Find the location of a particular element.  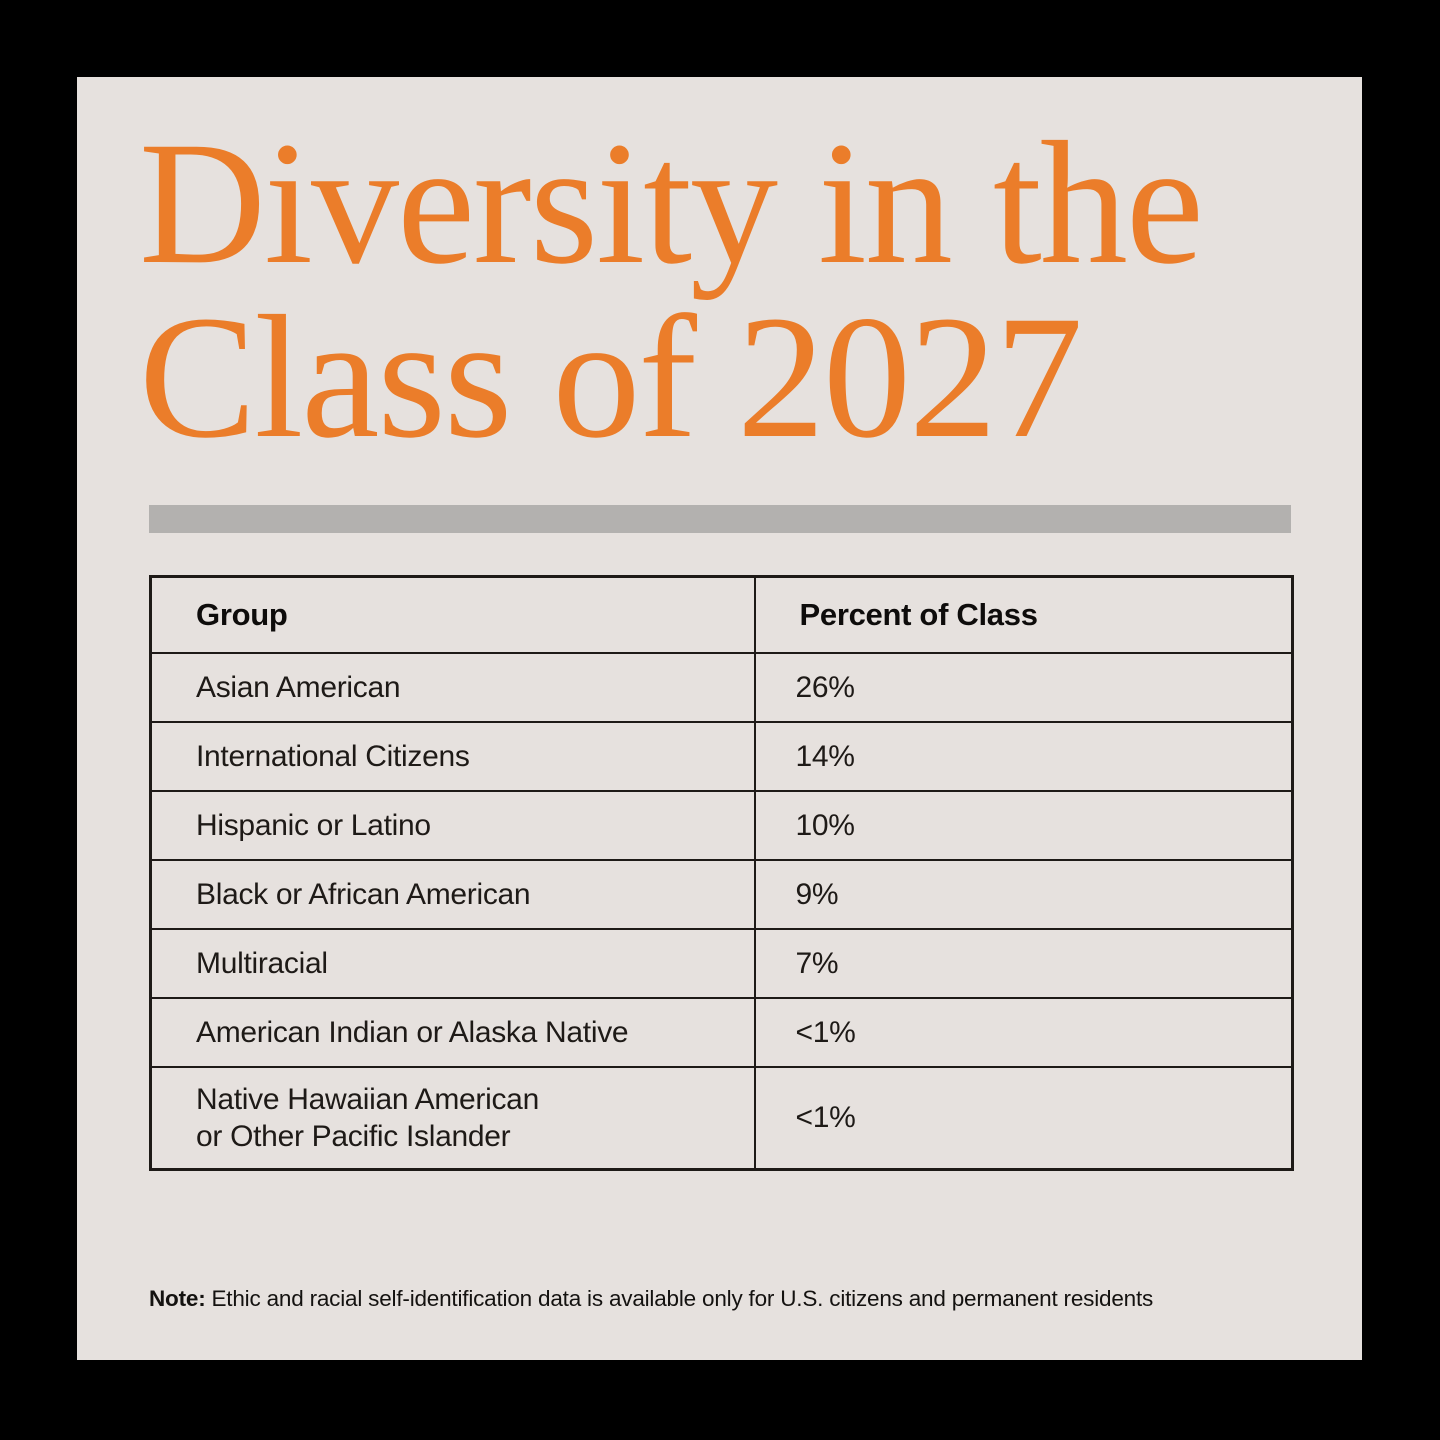

percent-cell: 26% is located at coordinates (1023, 687).